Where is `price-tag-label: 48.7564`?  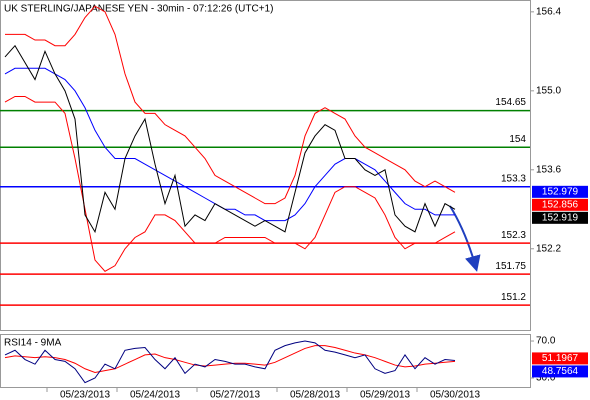 price-tag-label: 48.7564 is located at coordinates (560, 371).